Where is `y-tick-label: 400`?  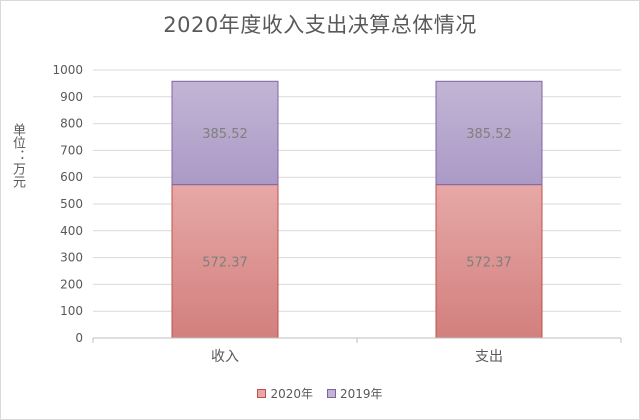 y-tick-label: 400 is located at coordinates (71, 231).